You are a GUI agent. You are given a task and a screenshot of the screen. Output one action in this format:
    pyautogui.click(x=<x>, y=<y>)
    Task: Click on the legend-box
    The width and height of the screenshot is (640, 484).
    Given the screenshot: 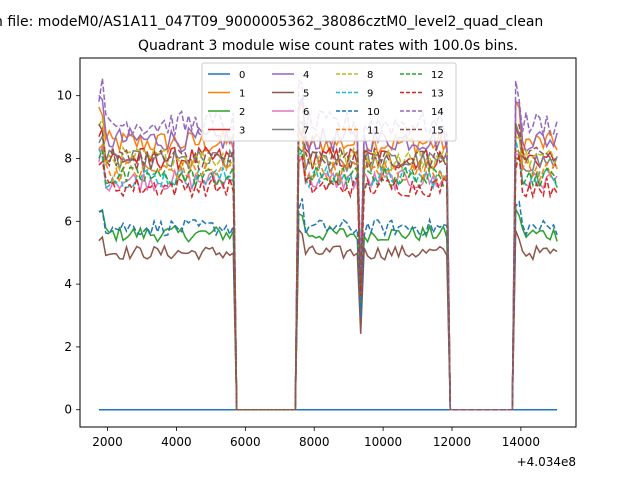 What is the action you would take?
    pyautogui.click(x=329, y=102)
    